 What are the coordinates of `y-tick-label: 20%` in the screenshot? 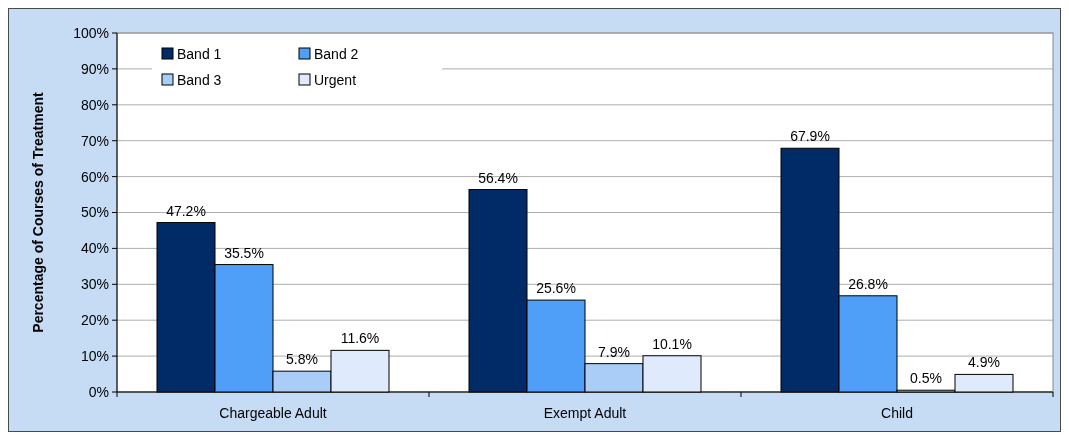 It's located at (94, 320).